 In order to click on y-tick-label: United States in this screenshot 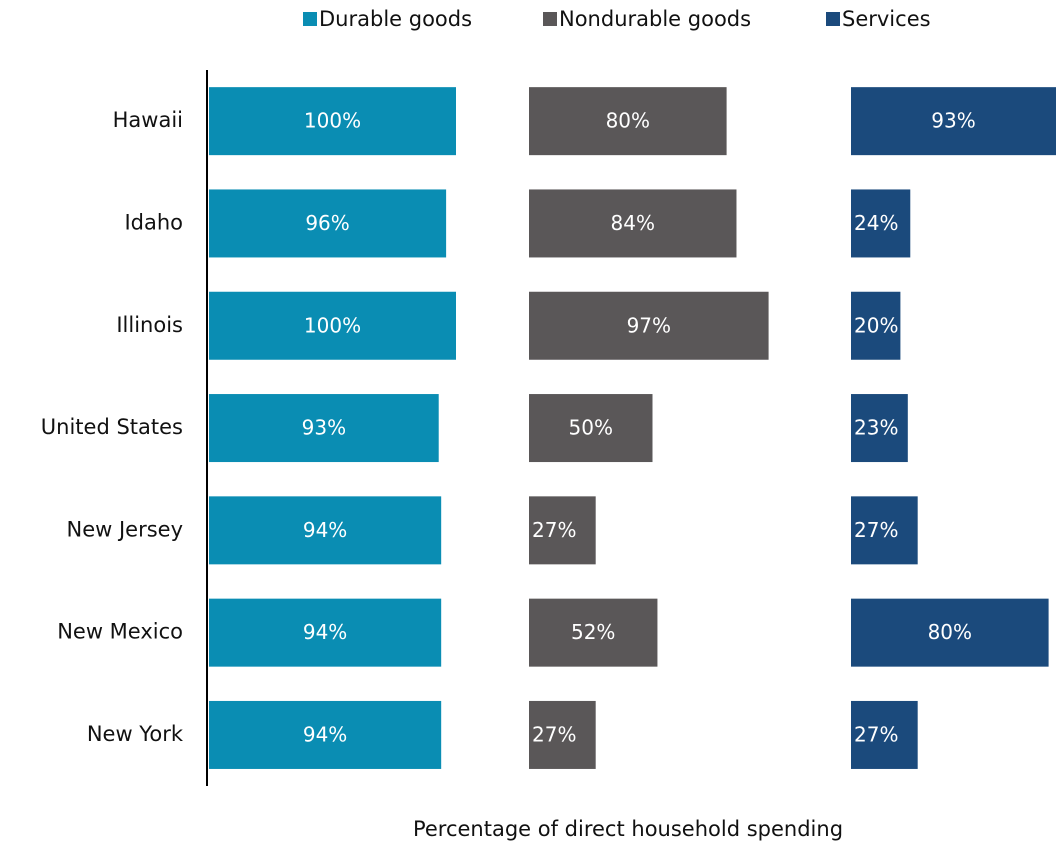, I will do `click(112, 427)`.